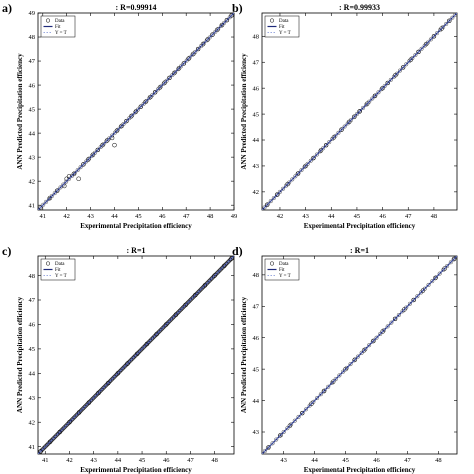 The height and width of the screenshot is (474, 474). Describe the element at coordinates (90, 216) in the screenshot. I see `x-tick-label: 43` at that location.